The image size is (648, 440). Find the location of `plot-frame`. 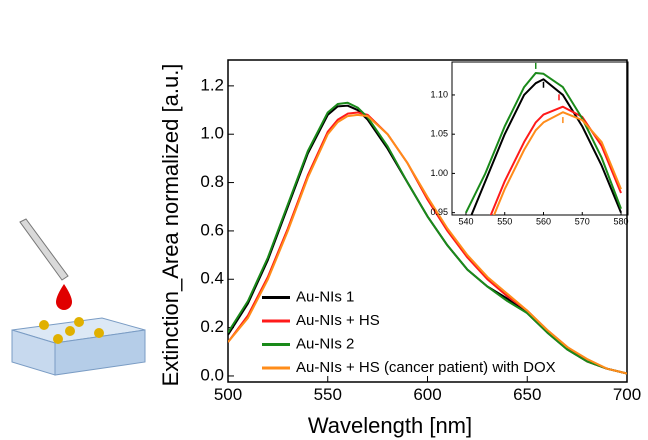

plot-frame is located at coordinates (540, 138).